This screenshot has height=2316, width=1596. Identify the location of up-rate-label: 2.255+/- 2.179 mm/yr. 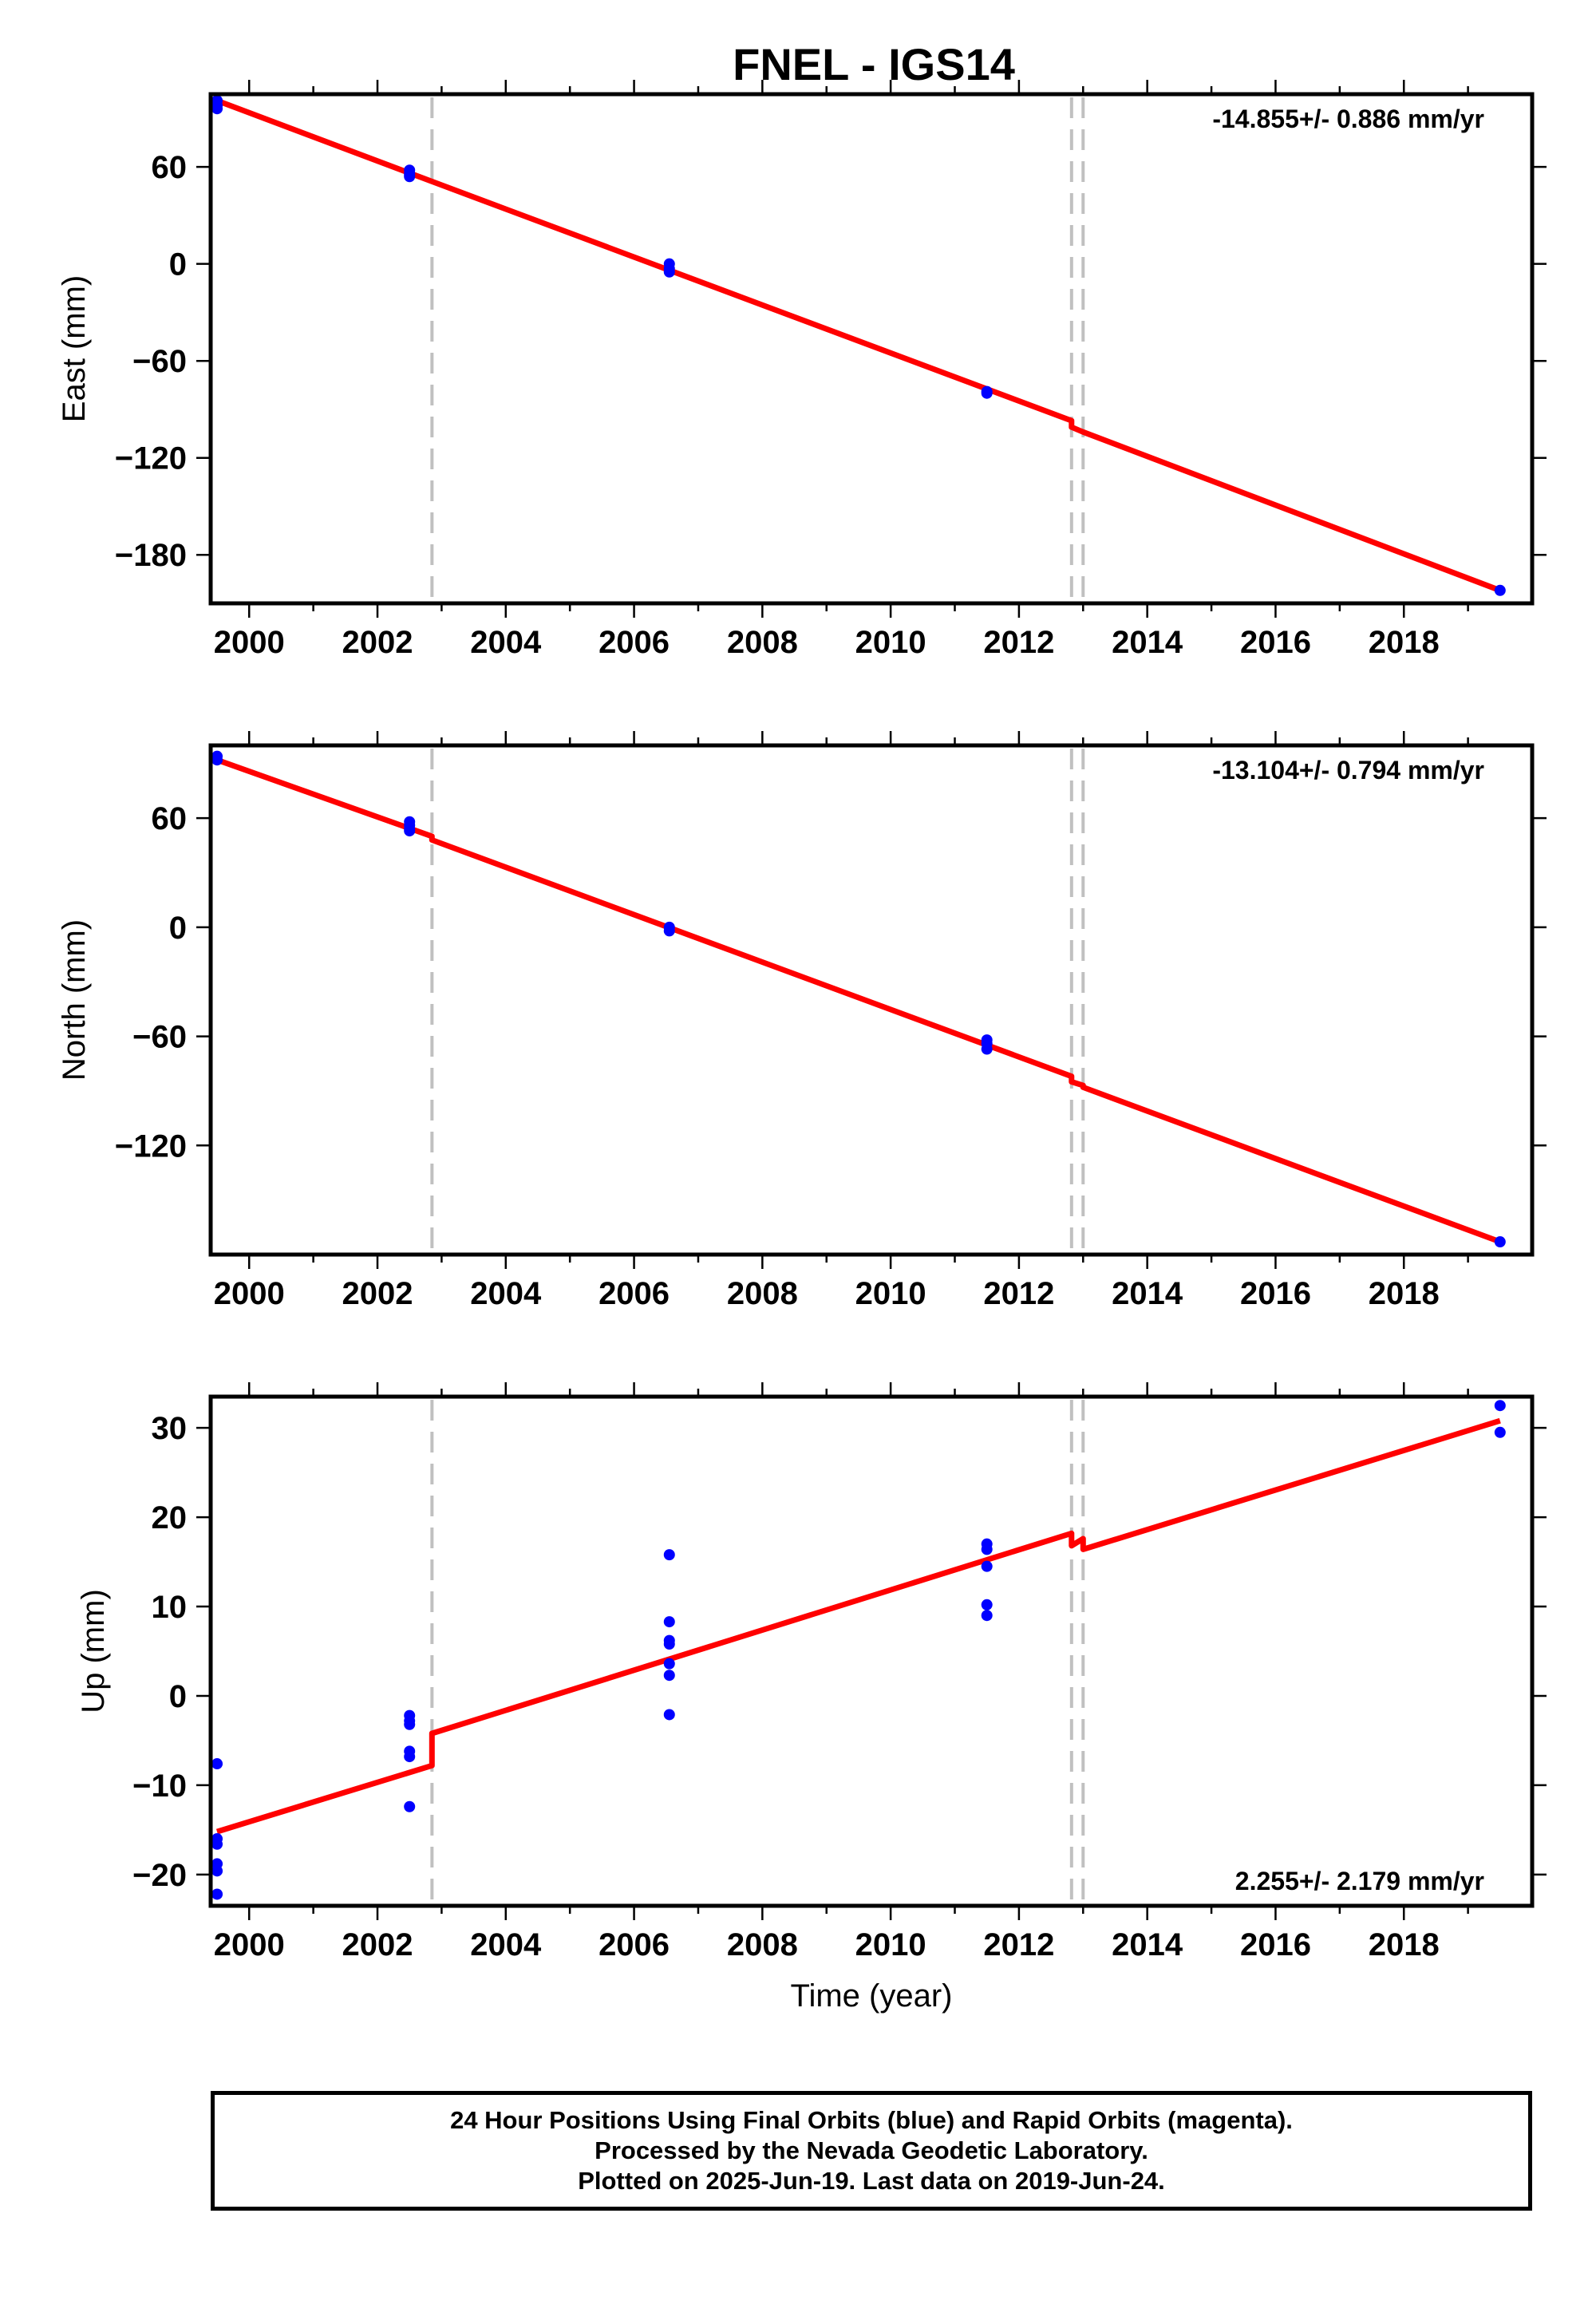
(1359, 1881).